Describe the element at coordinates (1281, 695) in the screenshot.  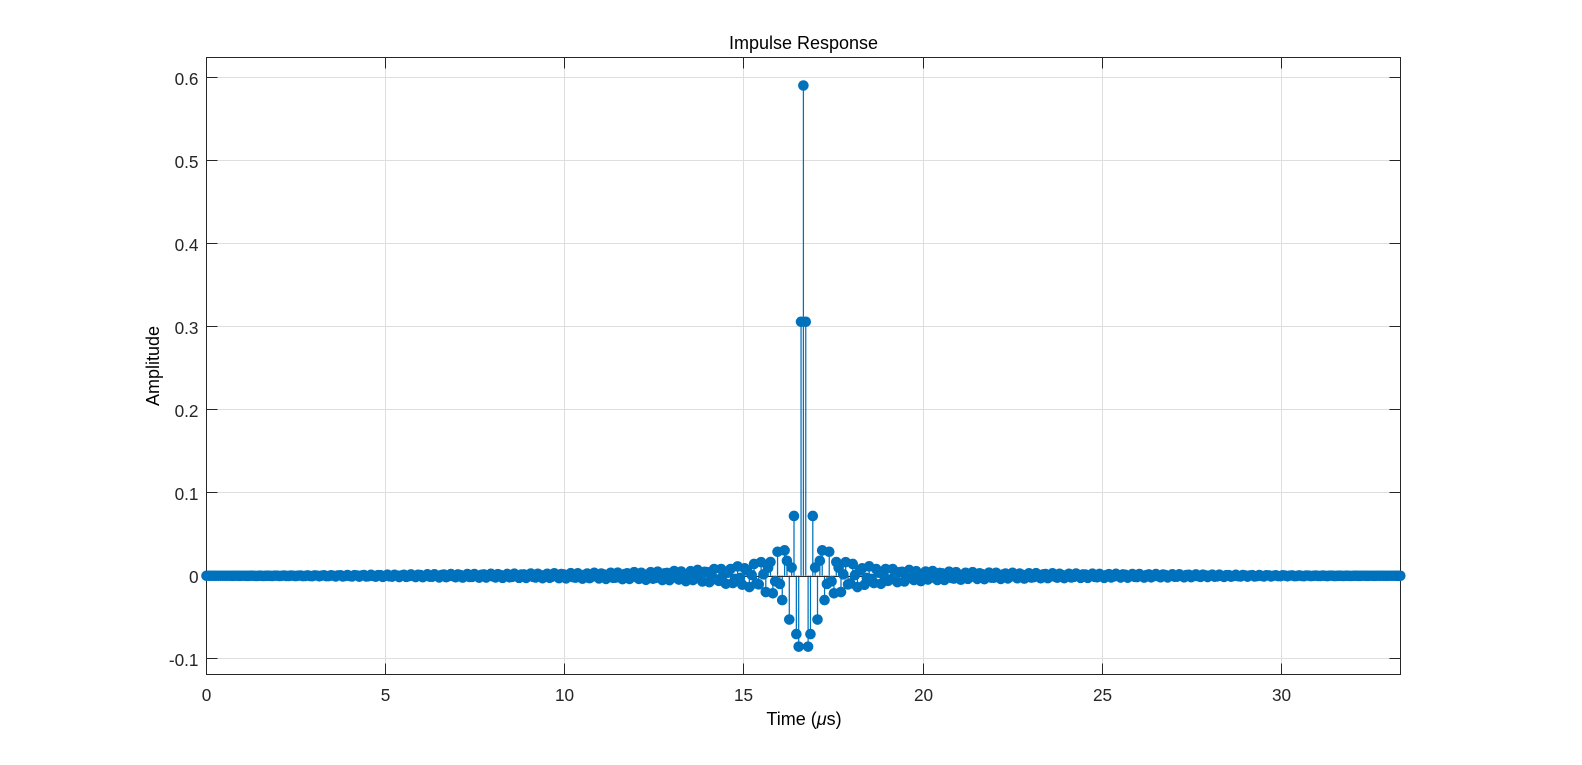
I see `svg-text: 30` at that location.